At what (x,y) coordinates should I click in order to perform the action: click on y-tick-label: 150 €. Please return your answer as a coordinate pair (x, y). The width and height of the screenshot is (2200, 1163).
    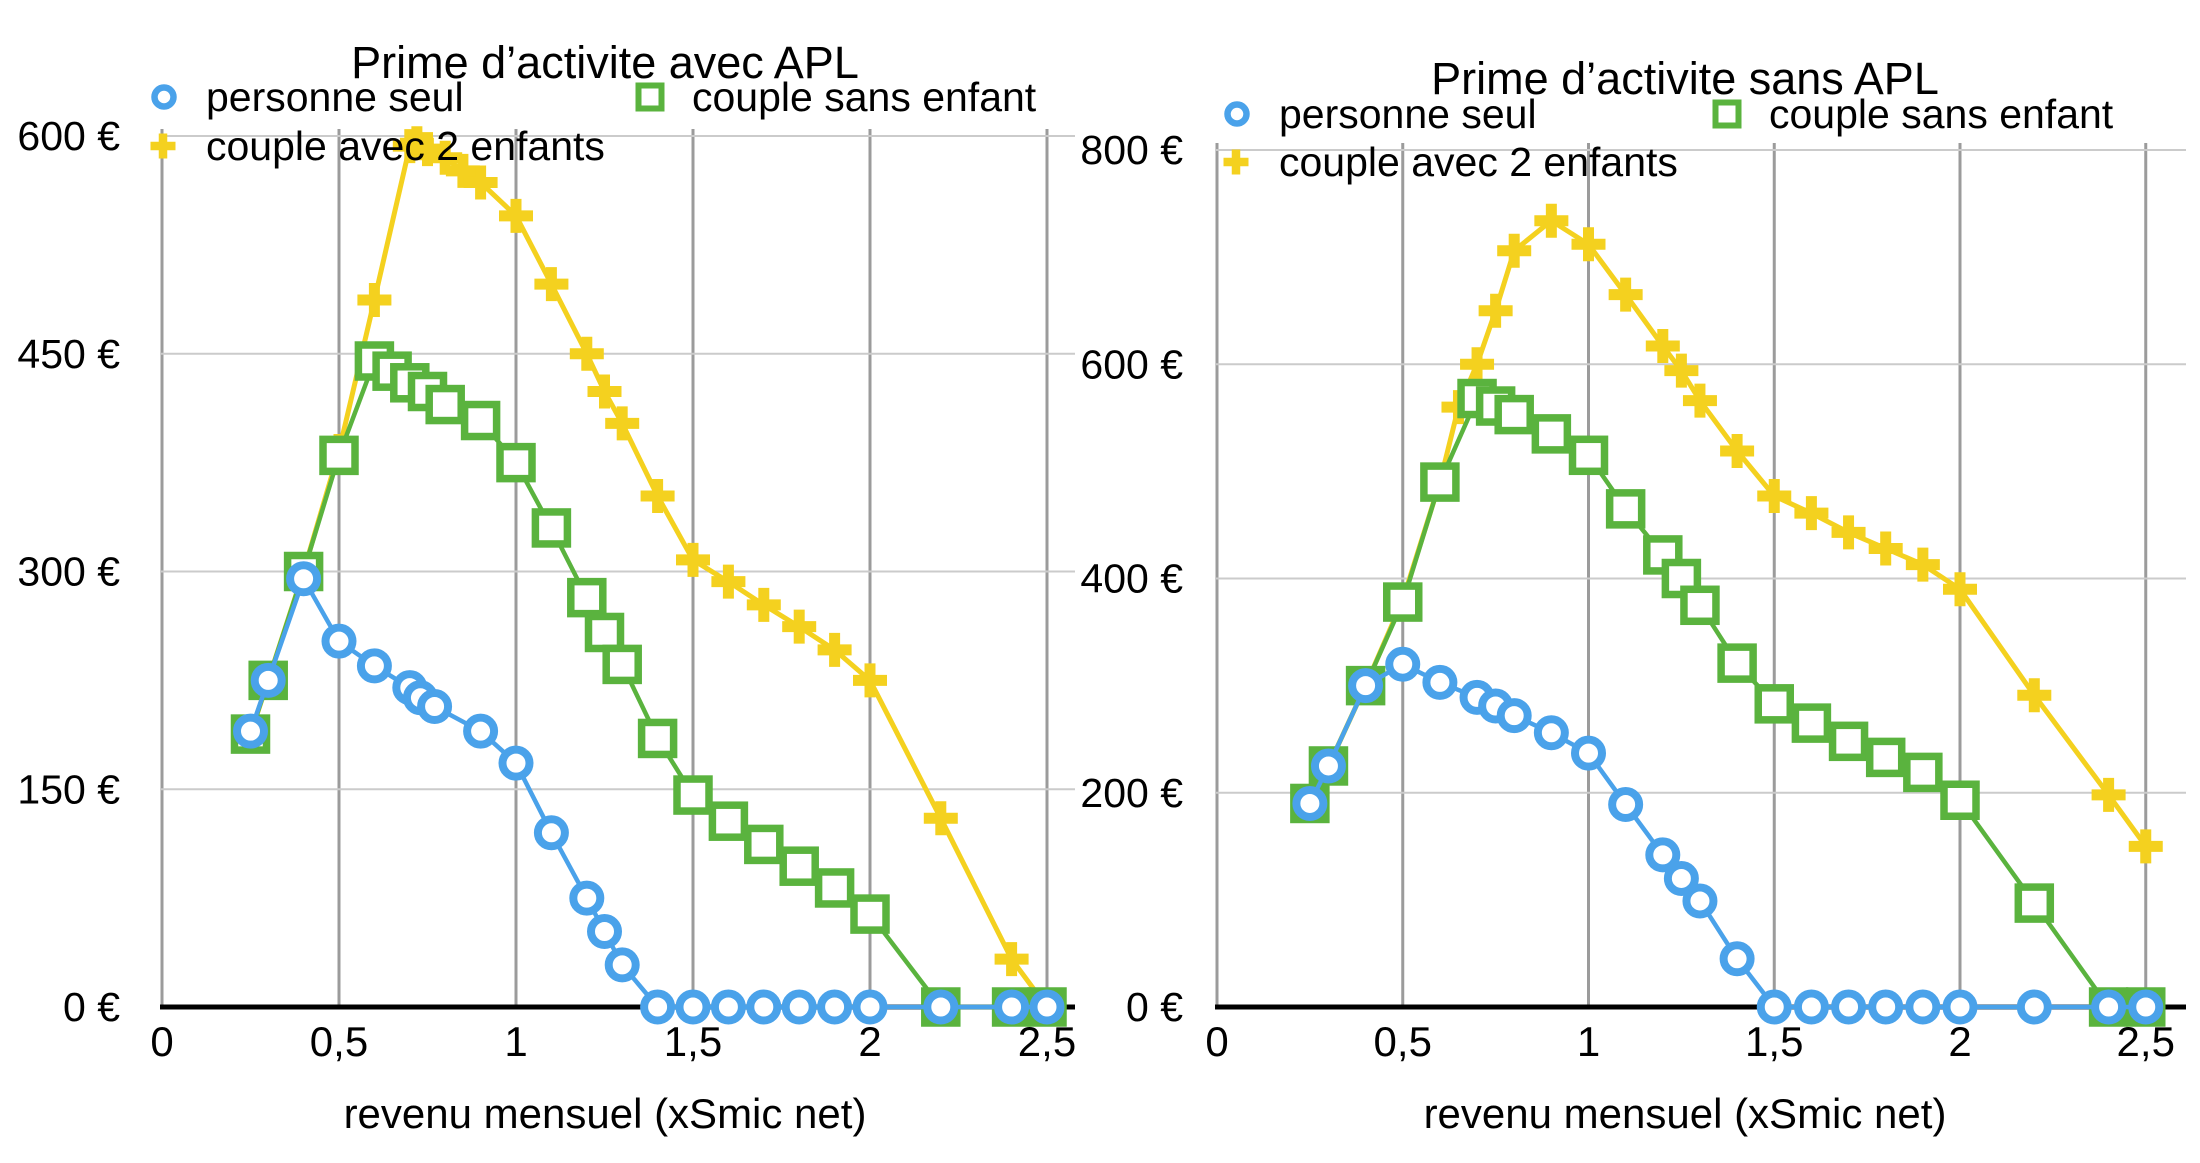
    Looking at the image, I should click on (68, 789).